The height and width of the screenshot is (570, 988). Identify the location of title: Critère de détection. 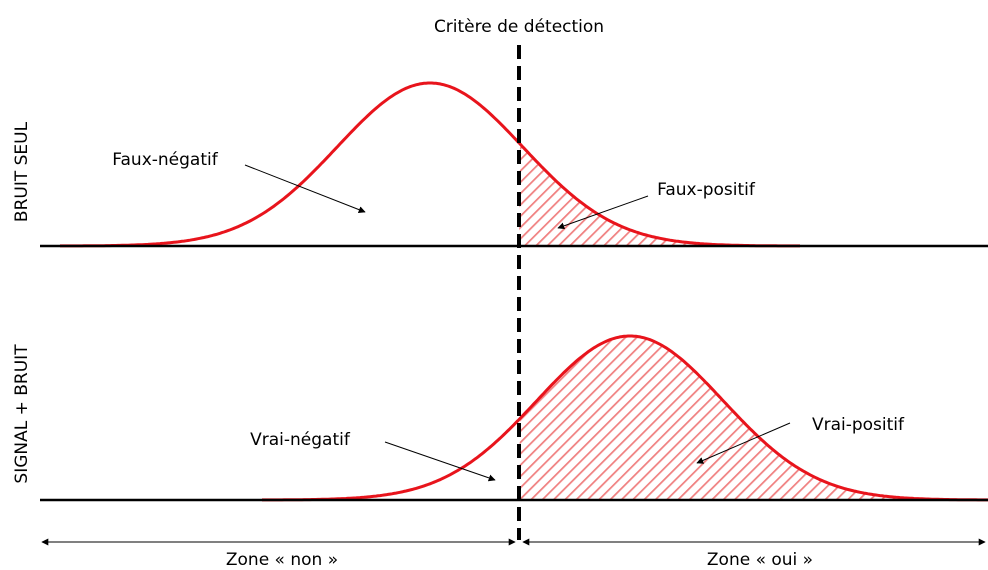
(519, 27).